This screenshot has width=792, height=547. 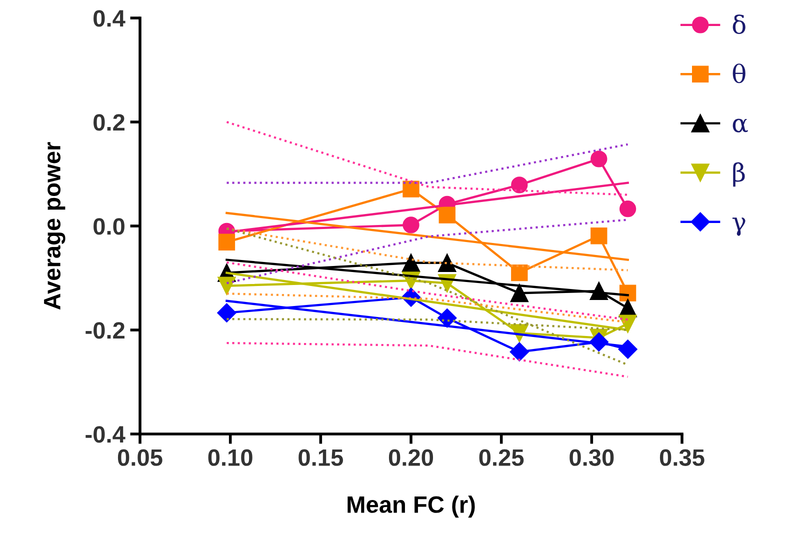 I want to click on legend-label: β, so click(x=739, y=174).